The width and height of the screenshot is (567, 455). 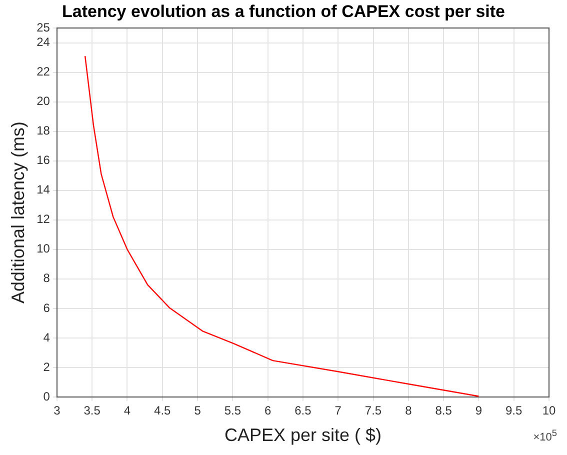 What do you see at coordinates (43, 27) in the screenshot?
I see `y-tick-label: 25` at bounding box center [43, 27].